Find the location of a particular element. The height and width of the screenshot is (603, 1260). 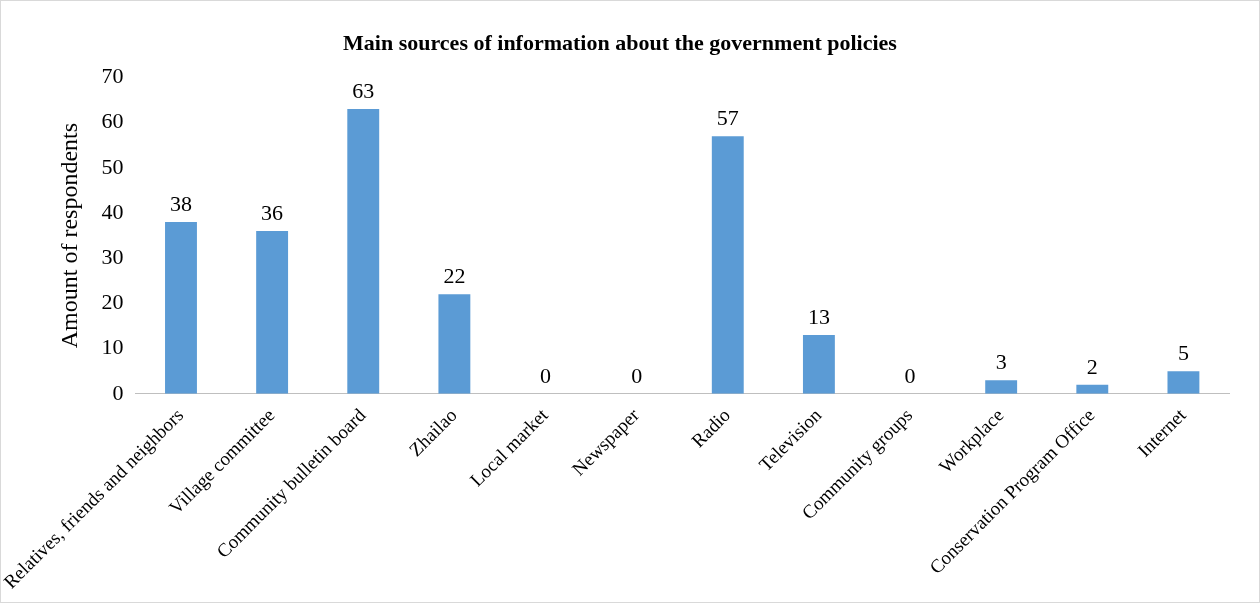

data-label: 36 is located at coordinates (272, 212).